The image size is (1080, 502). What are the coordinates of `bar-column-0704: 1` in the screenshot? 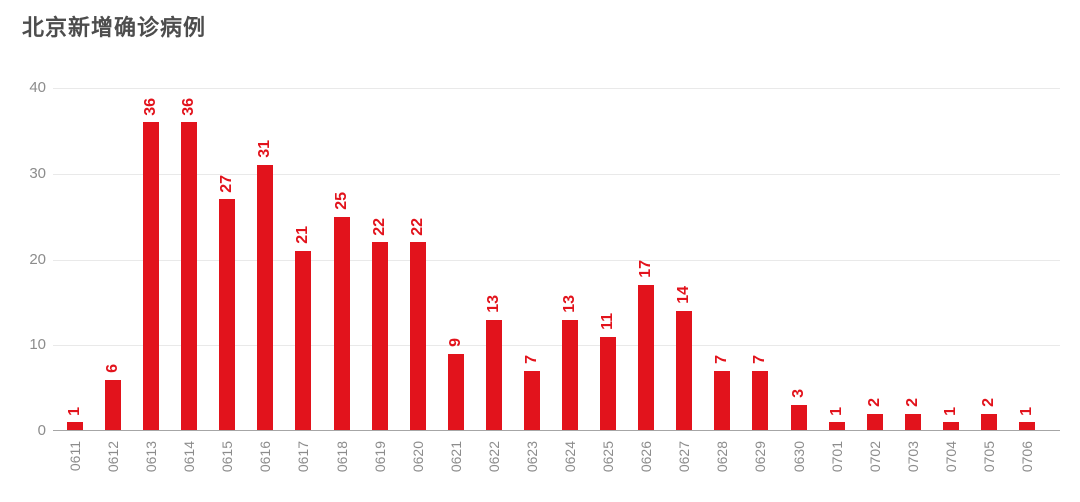 It's located at (951, 419).